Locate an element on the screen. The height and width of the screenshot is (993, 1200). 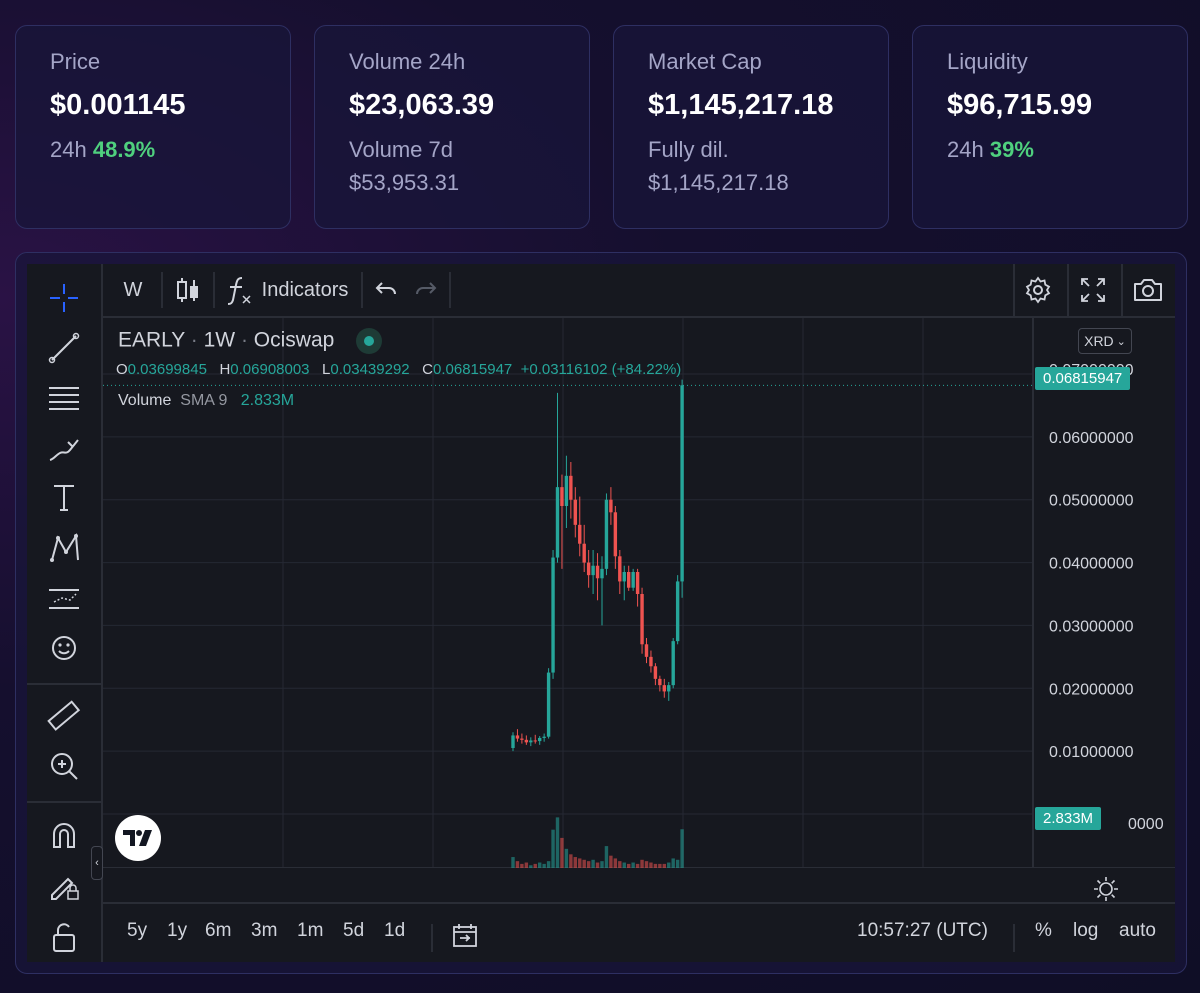
price-label: Price is located at coordinates (75, 61).